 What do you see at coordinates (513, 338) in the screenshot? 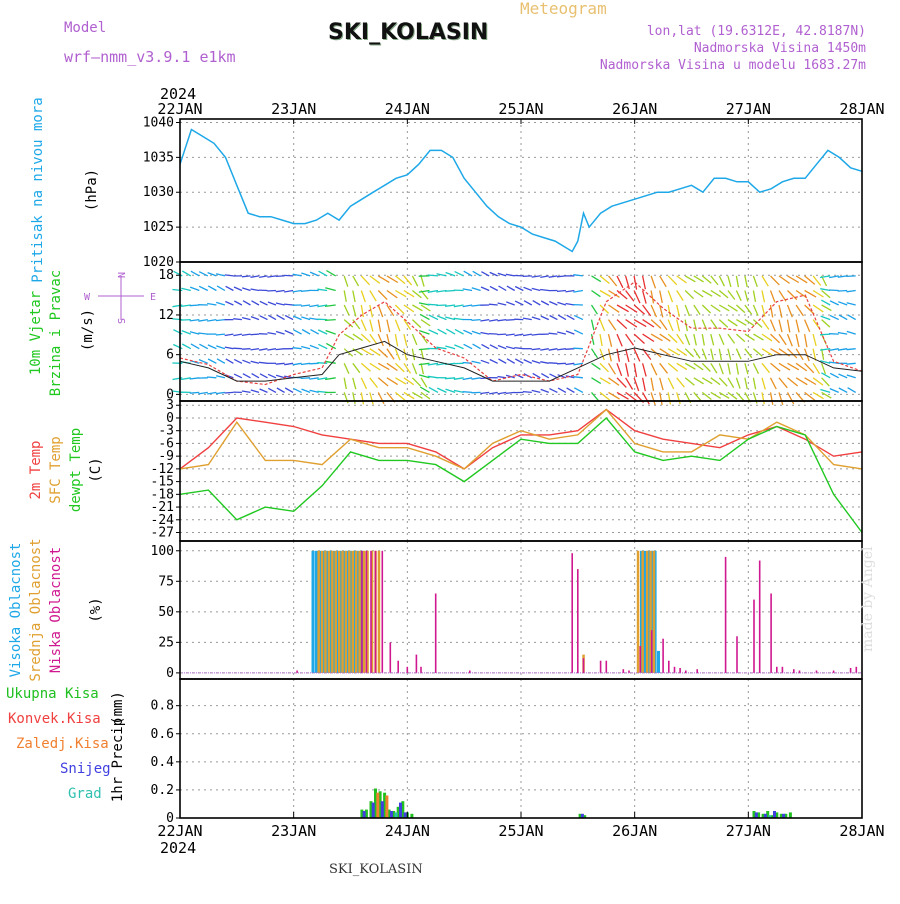
I see `wind-barb-field` at bounding box center [513, 338].